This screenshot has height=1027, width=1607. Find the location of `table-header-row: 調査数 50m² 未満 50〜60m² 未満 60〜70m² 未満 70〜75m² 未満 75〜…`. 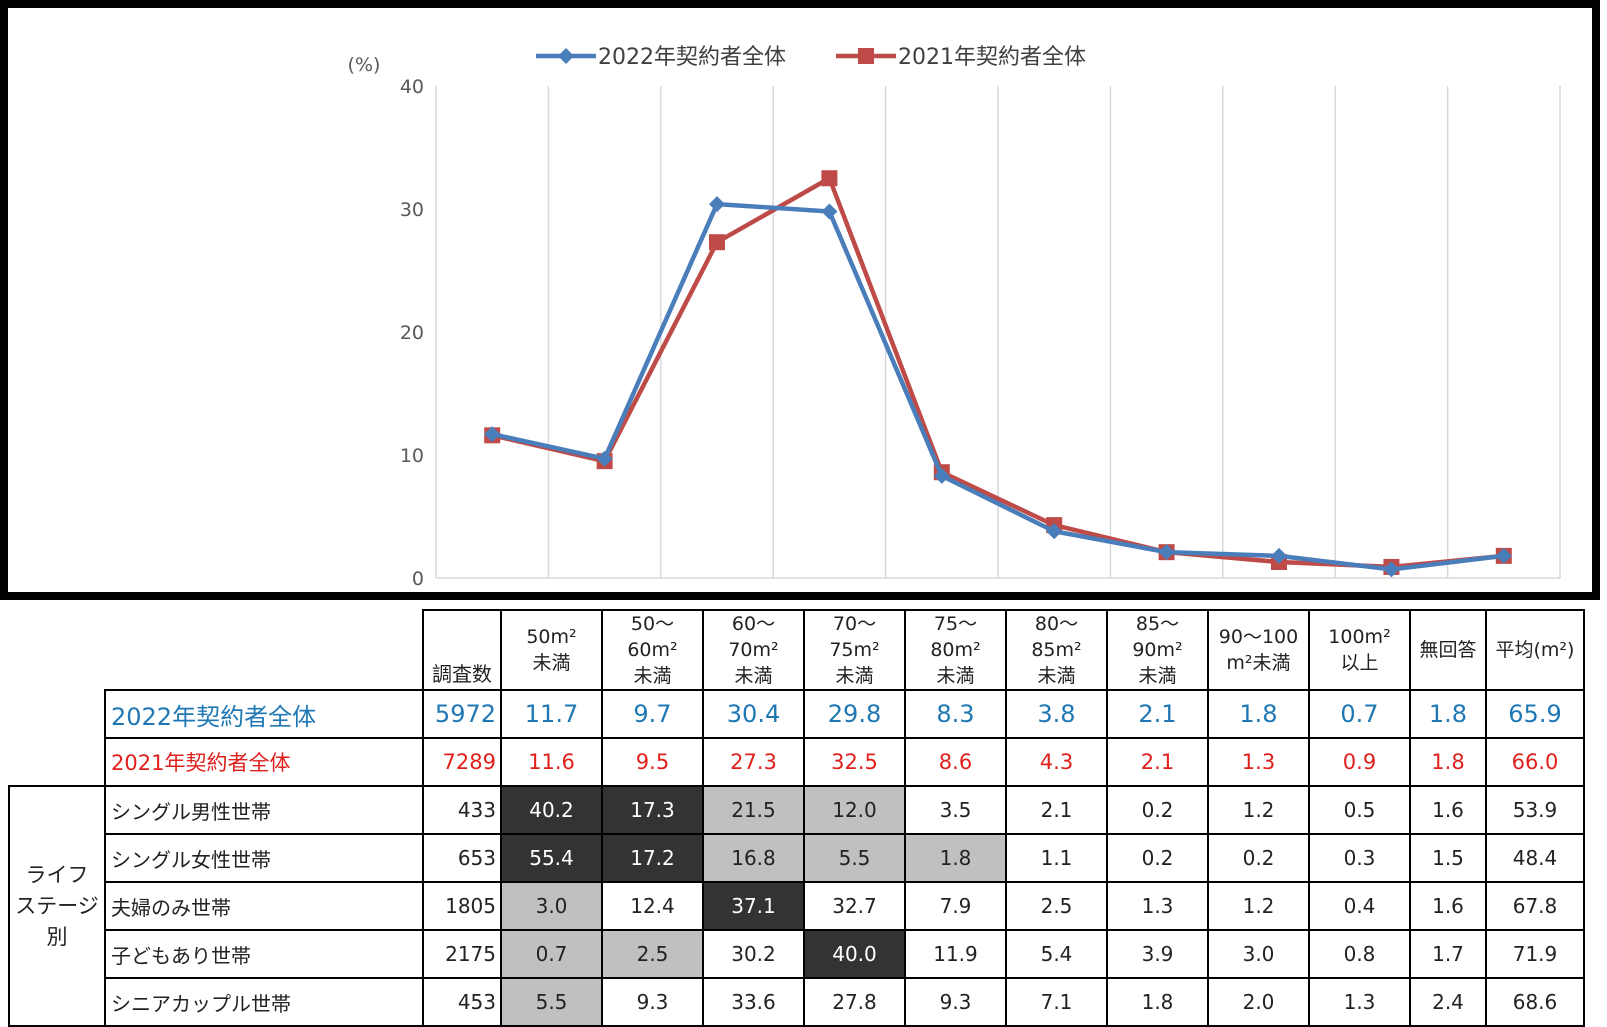

table-header-row: 調査数 50m² 未満 50〜60m² 未満 60〜70m² 未満 70〜75m² 未満 75〜… is located at coordinates (797, 650).